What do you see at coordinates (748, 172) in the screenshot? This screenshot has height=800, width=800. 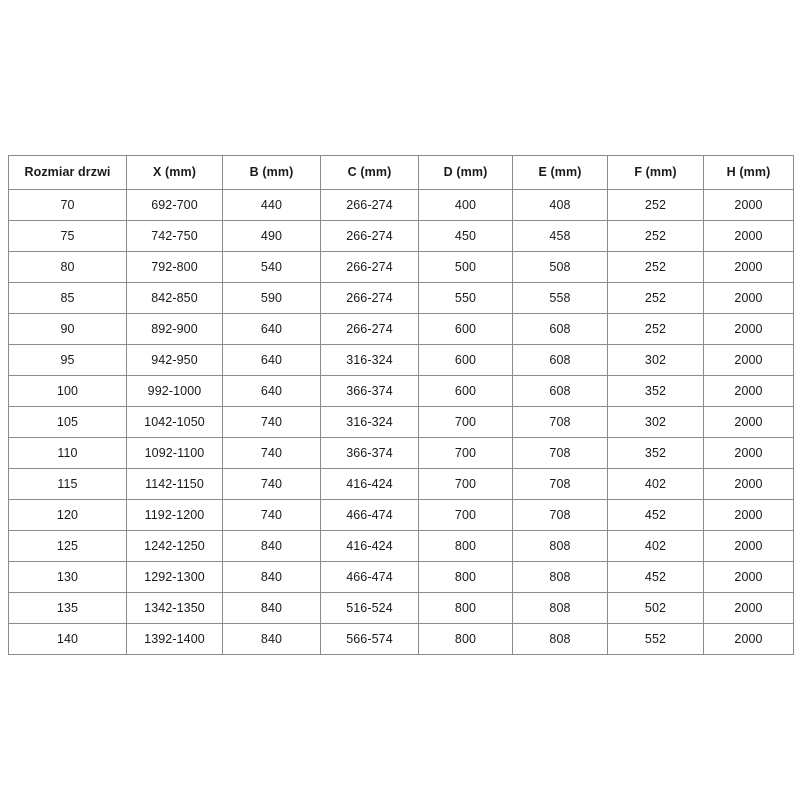 I see `column-header-7: H (mm)` at bounding box center [748, 172].